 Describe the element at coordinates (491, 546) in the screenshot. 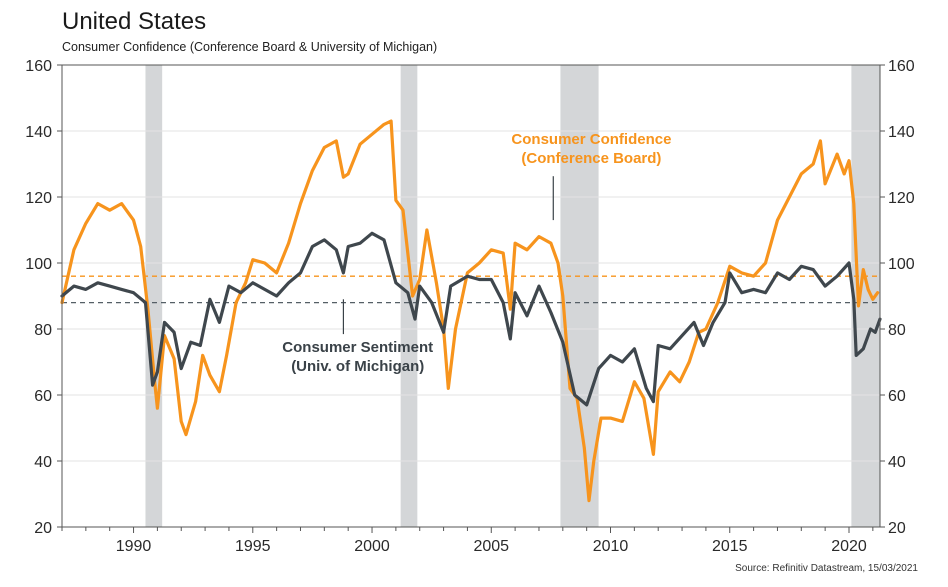

I see `x-tick-label: 2005` at that location.